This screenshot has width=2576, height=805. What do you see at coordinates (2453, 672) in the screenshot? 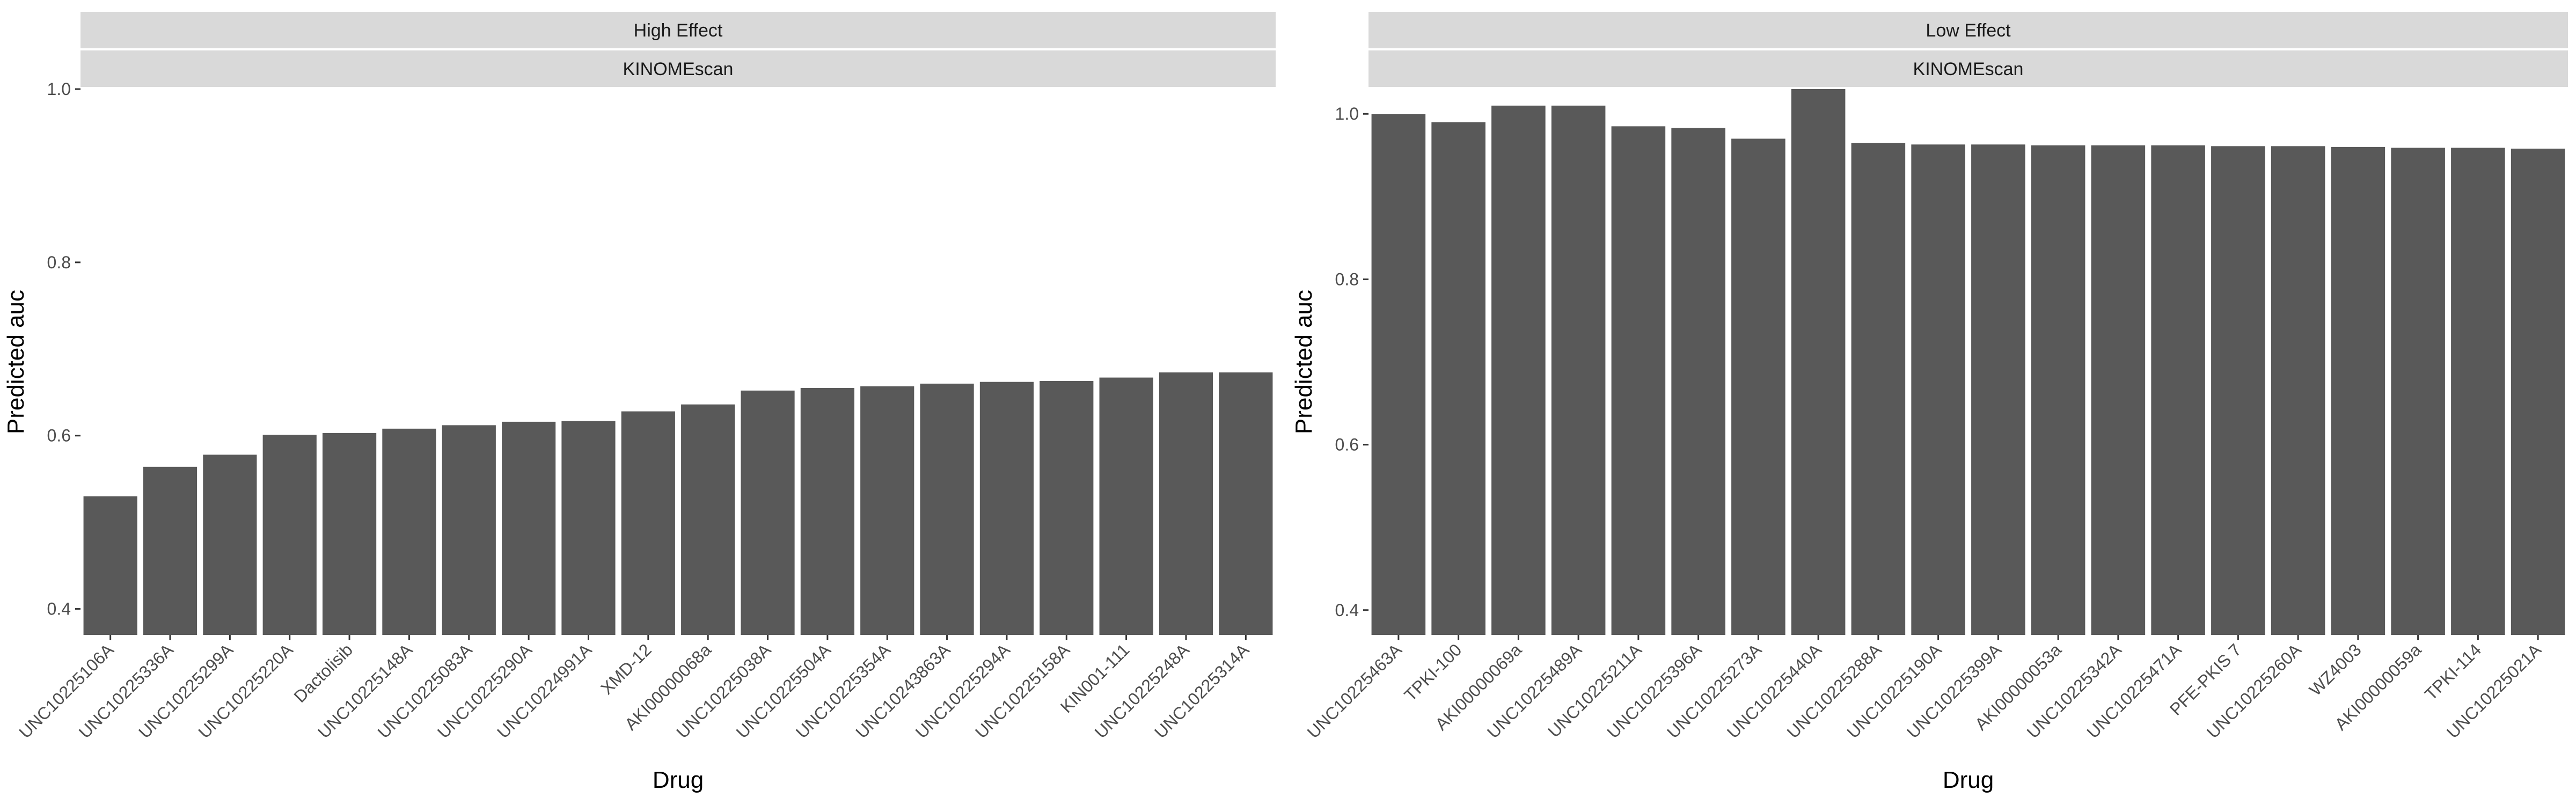
I see `x-tick-label: TPKI-114` at bounding box center [2453, 672].